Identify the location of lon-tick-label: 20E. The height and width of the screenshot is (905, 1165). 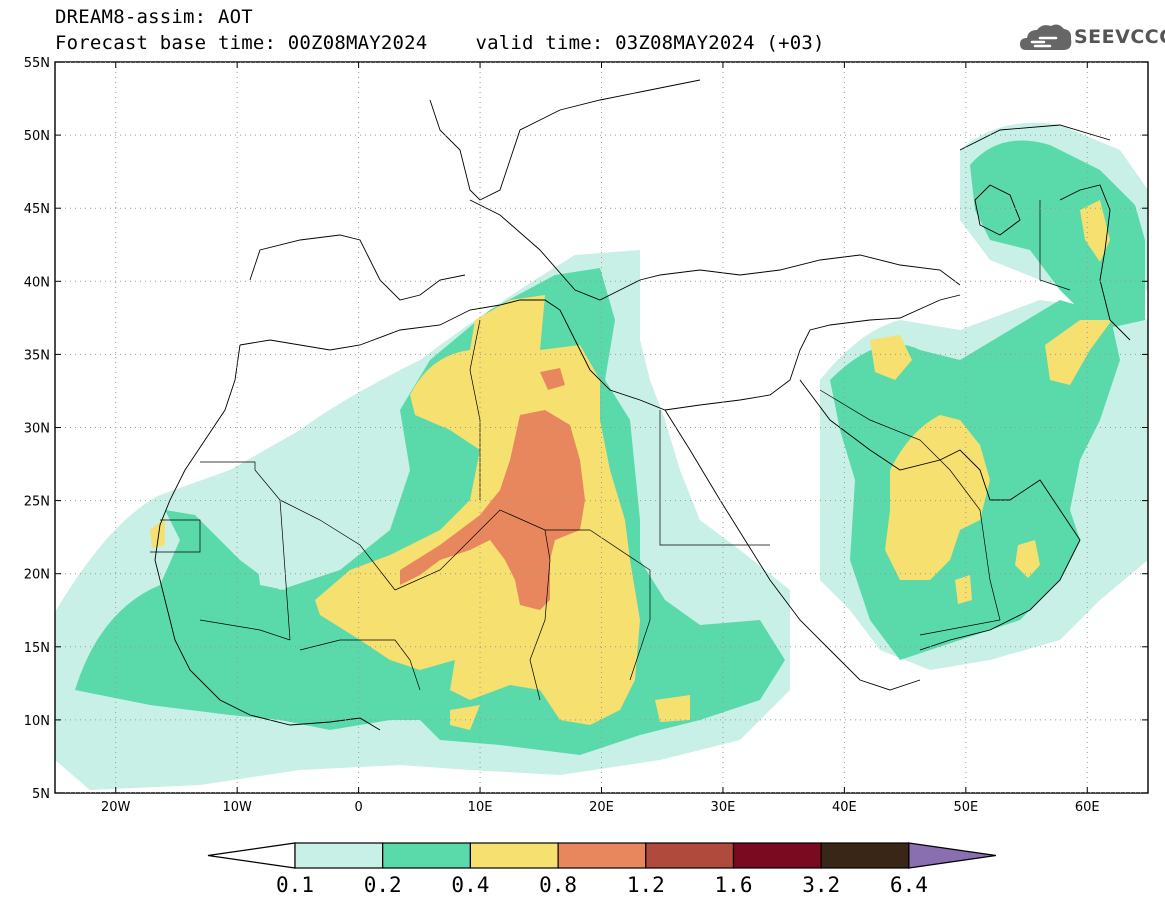
(601, 807).